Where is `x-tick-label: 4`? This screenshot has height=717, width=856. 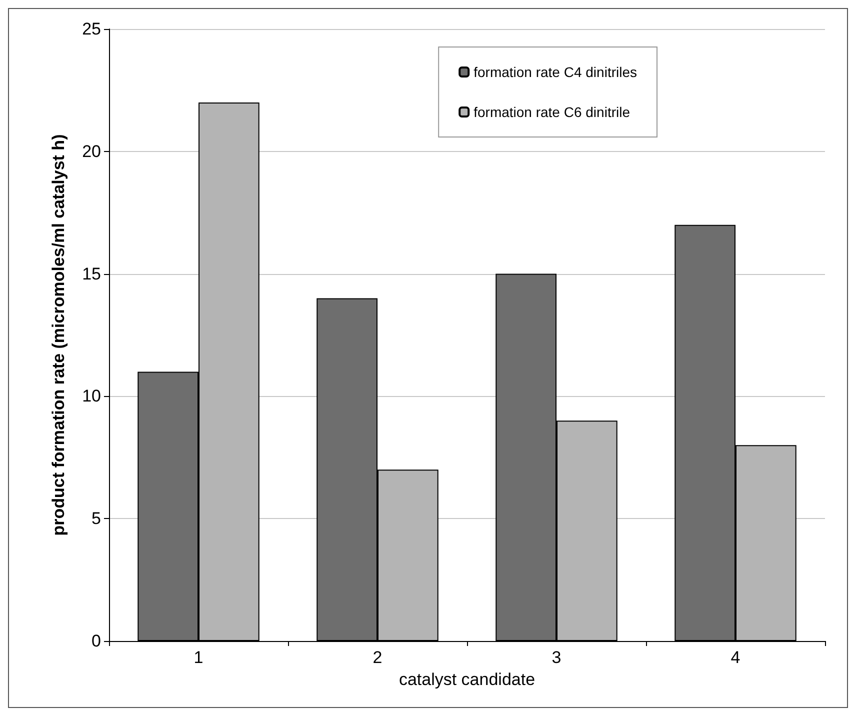
x-tick-label: 4 is located at coordinates (735, 657).